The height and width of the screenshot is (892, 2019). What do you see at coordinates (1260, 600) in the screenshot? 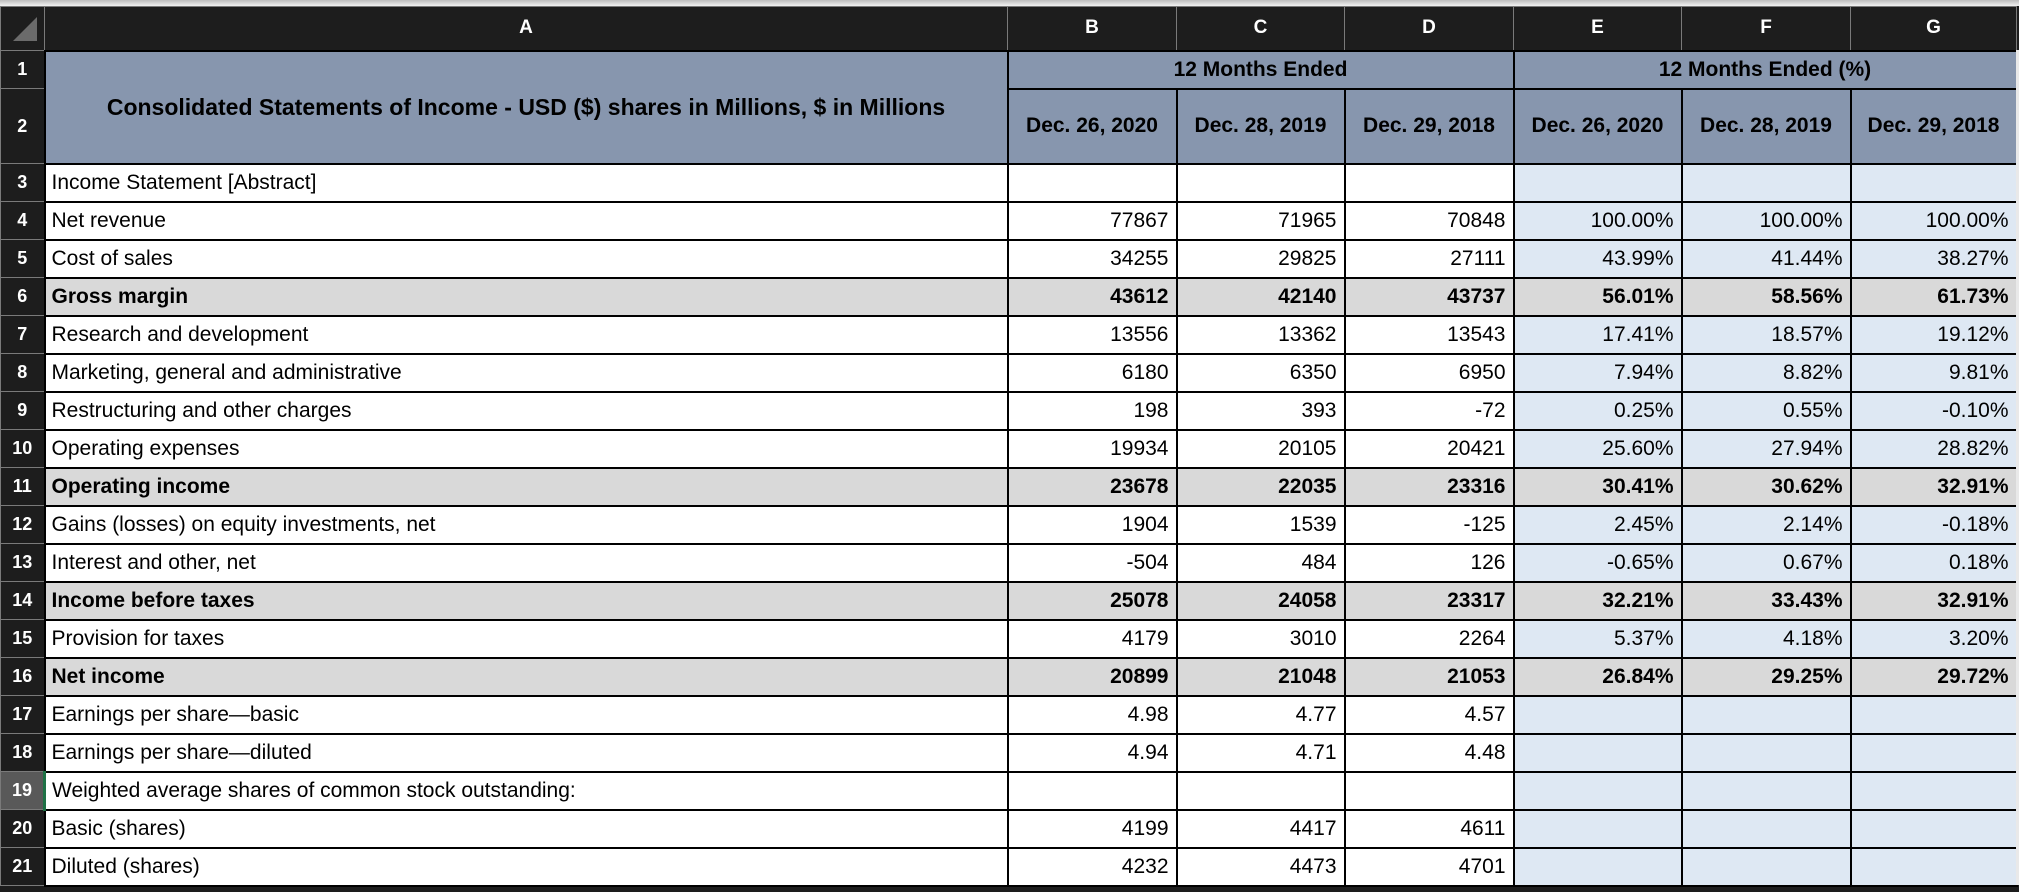
I see `cell-C14: 24058` at bounding box center [1260, 600].